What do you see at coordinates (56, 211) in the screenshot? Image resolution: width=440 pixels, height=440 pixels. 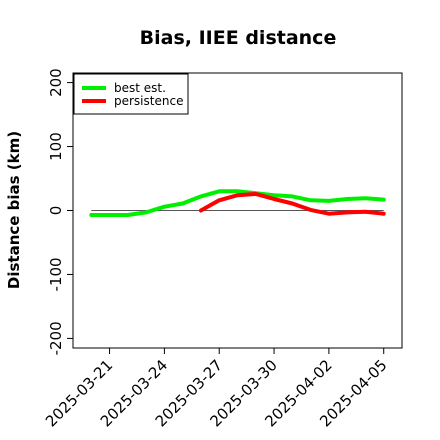 I see `y-tick-label: 0` at bounding box center [56, 211].